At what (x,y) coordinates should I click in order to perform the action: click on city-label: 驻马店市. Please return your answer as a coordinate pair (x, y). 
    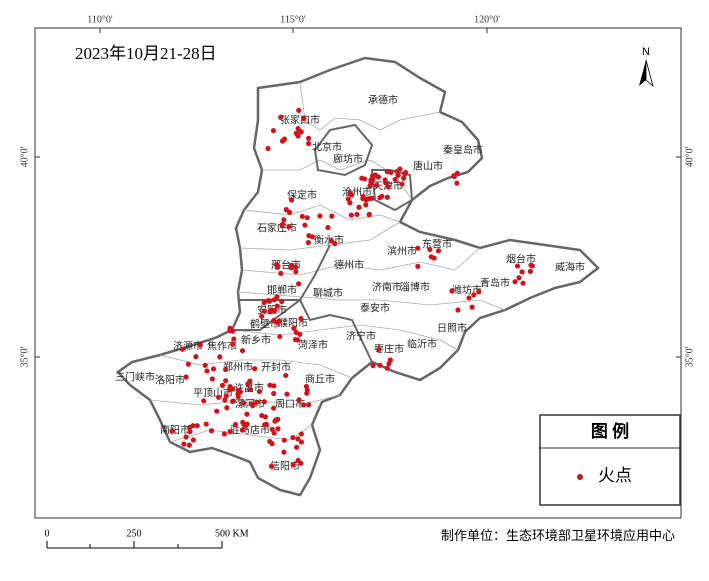
    Looking at the image, I should click on (250, 429).